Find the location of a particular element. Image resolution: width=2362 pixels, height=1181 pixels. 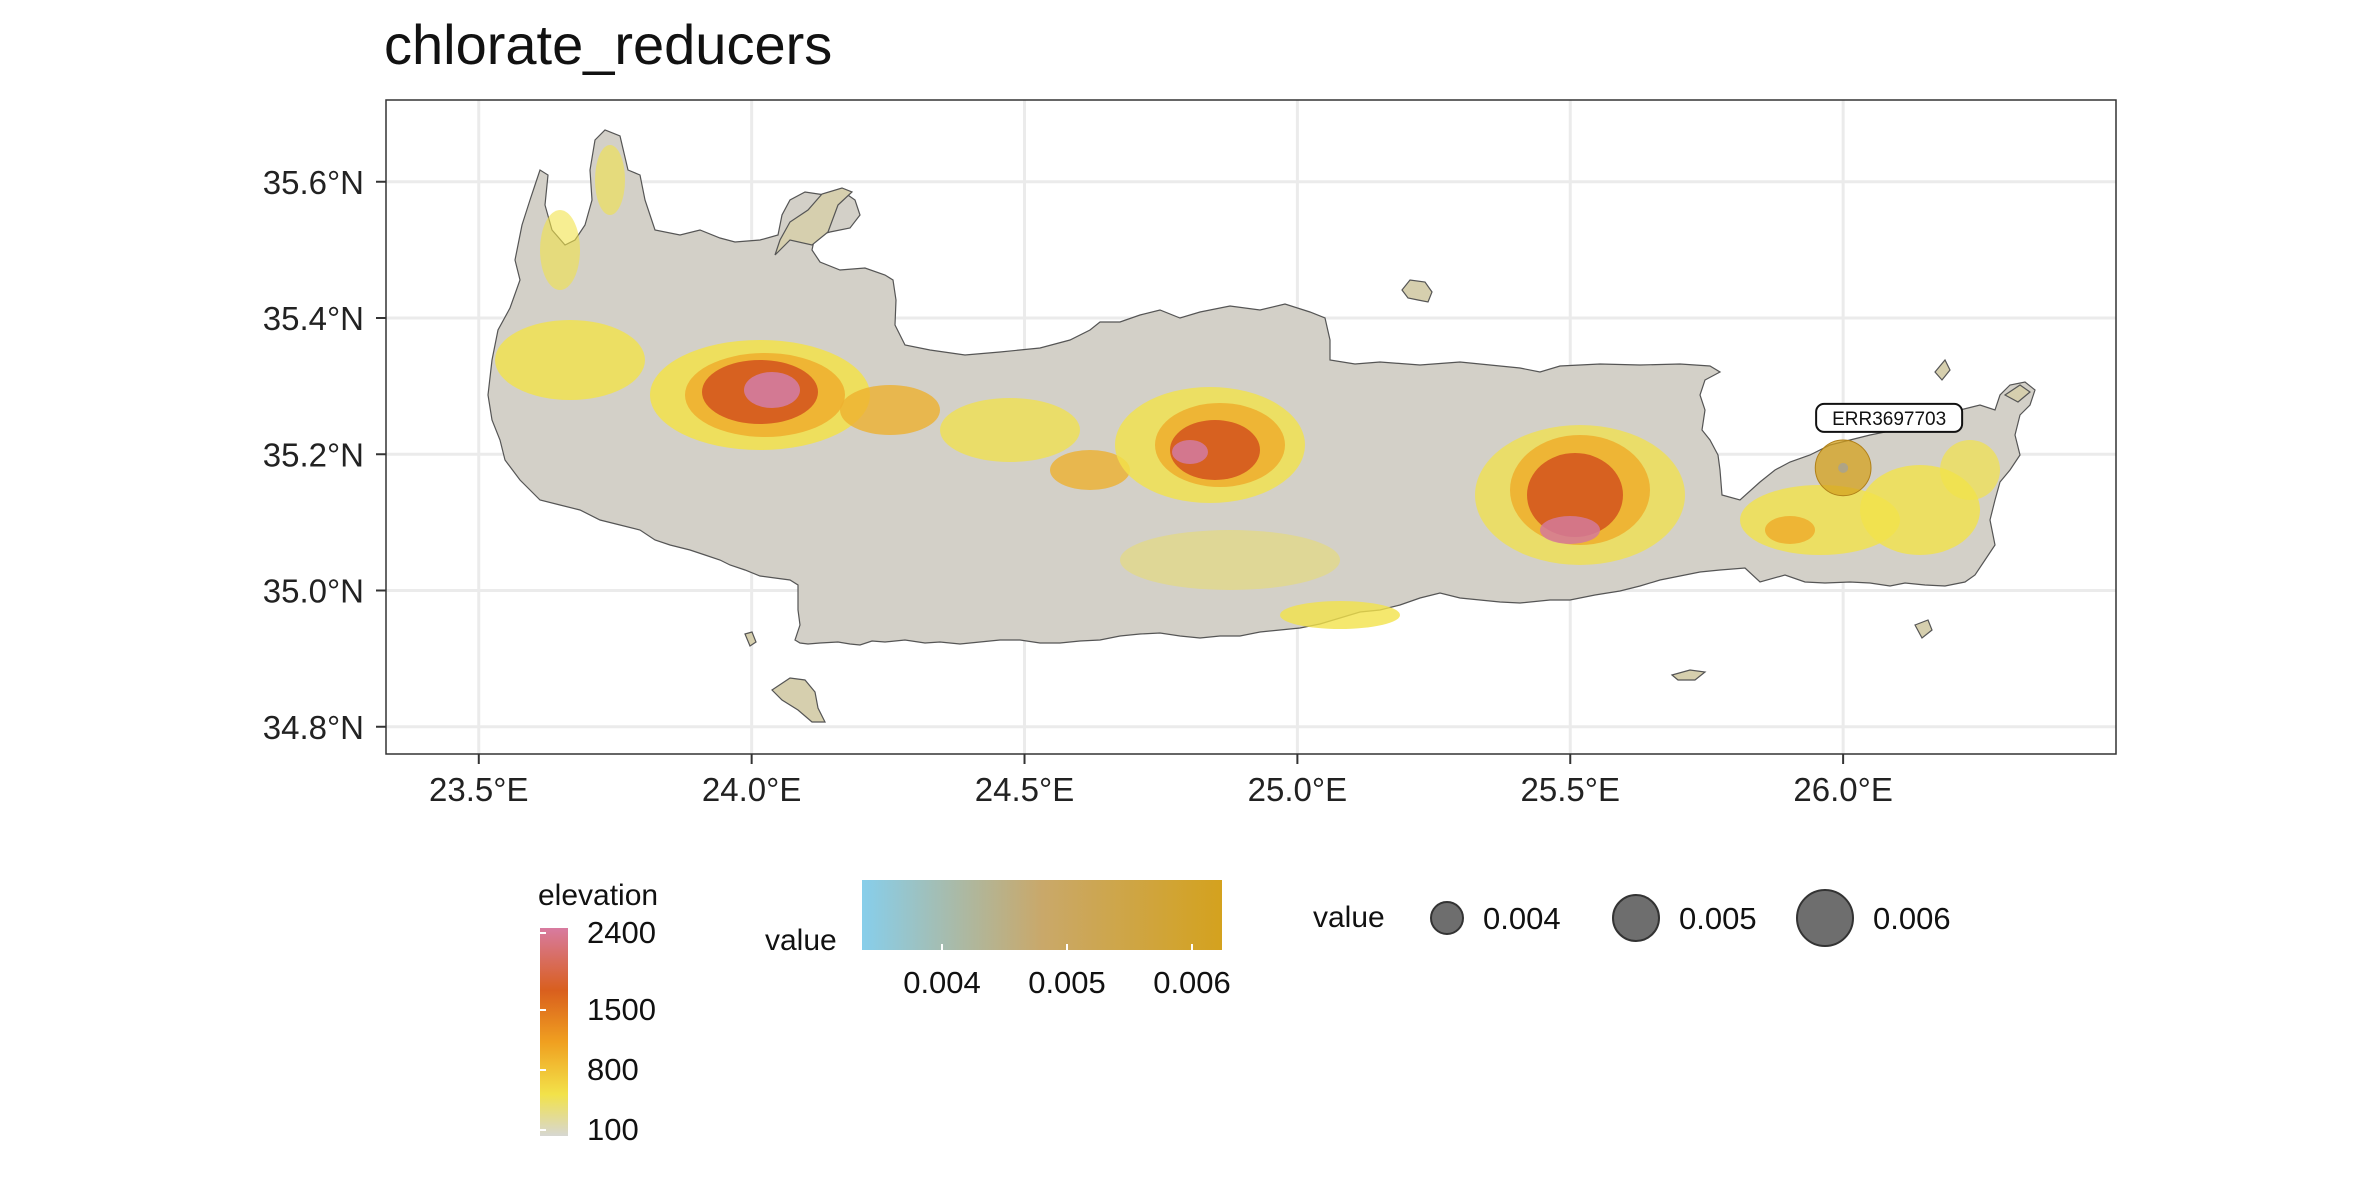

elevation-legend-title: elevation is located at coordinates (598, 895).